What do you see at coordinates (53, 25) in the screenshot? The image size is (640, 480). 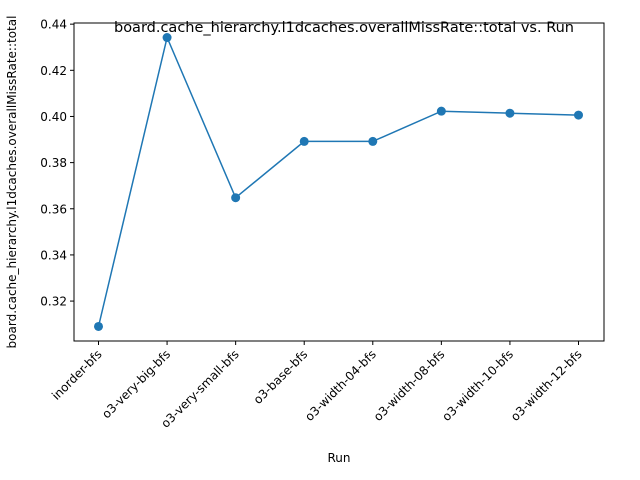 I see `y-tick-label: 0.44` at bounding box center [53, 25].